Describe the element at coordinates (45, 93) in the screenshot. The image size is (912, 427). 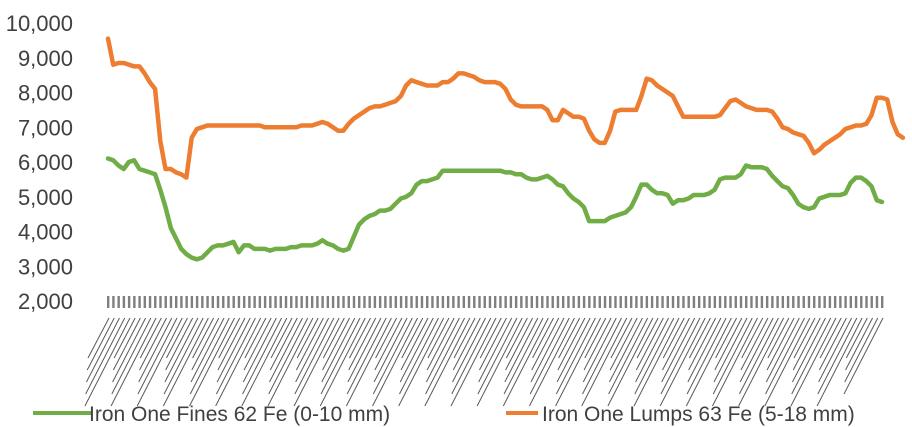
I see `y-tick-label: 8,000` at that location.